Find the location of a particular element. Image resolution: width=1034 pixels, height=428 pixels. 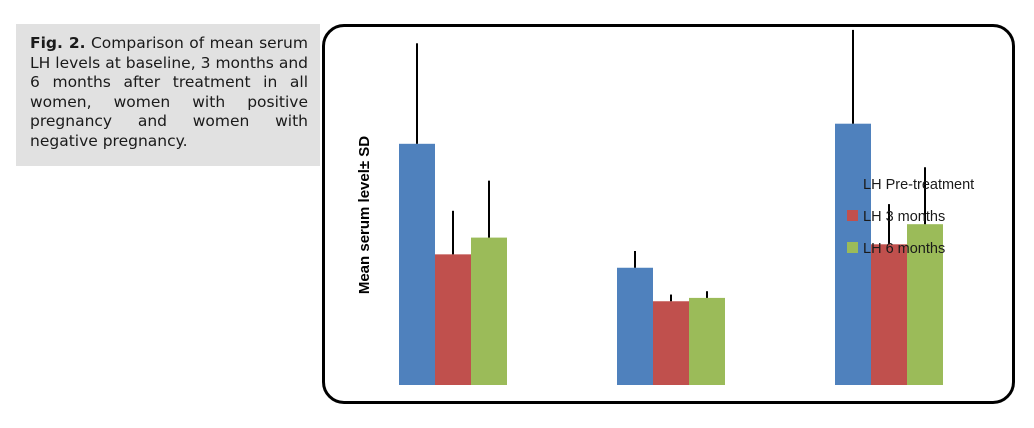

bar-series2-group1 is located at coordinates (453, 319).